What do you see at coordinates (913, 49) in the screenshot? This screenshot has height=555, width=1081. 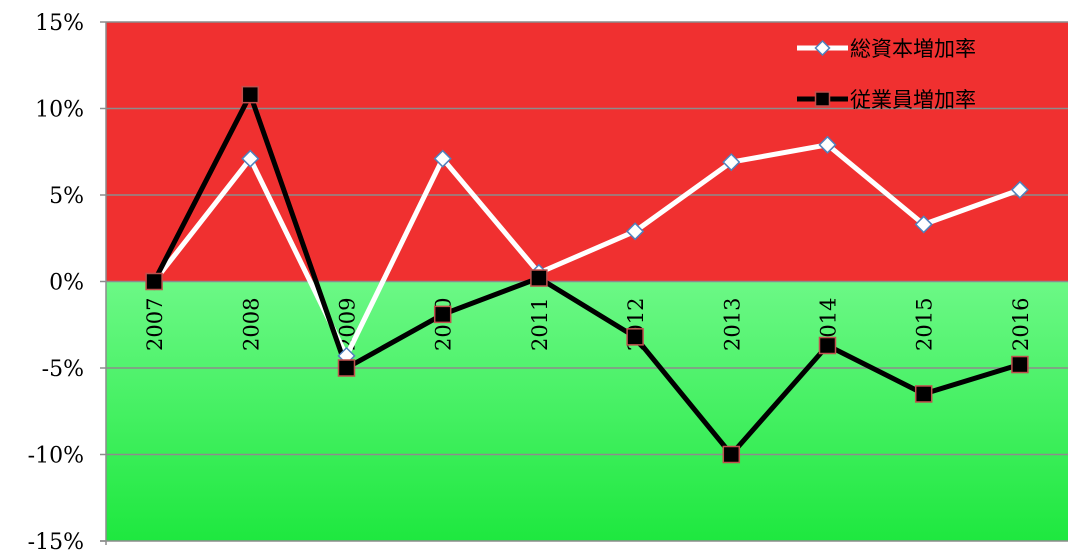 I see `legend-label-0: 総資本増加率` at bounding box center [913, 49].